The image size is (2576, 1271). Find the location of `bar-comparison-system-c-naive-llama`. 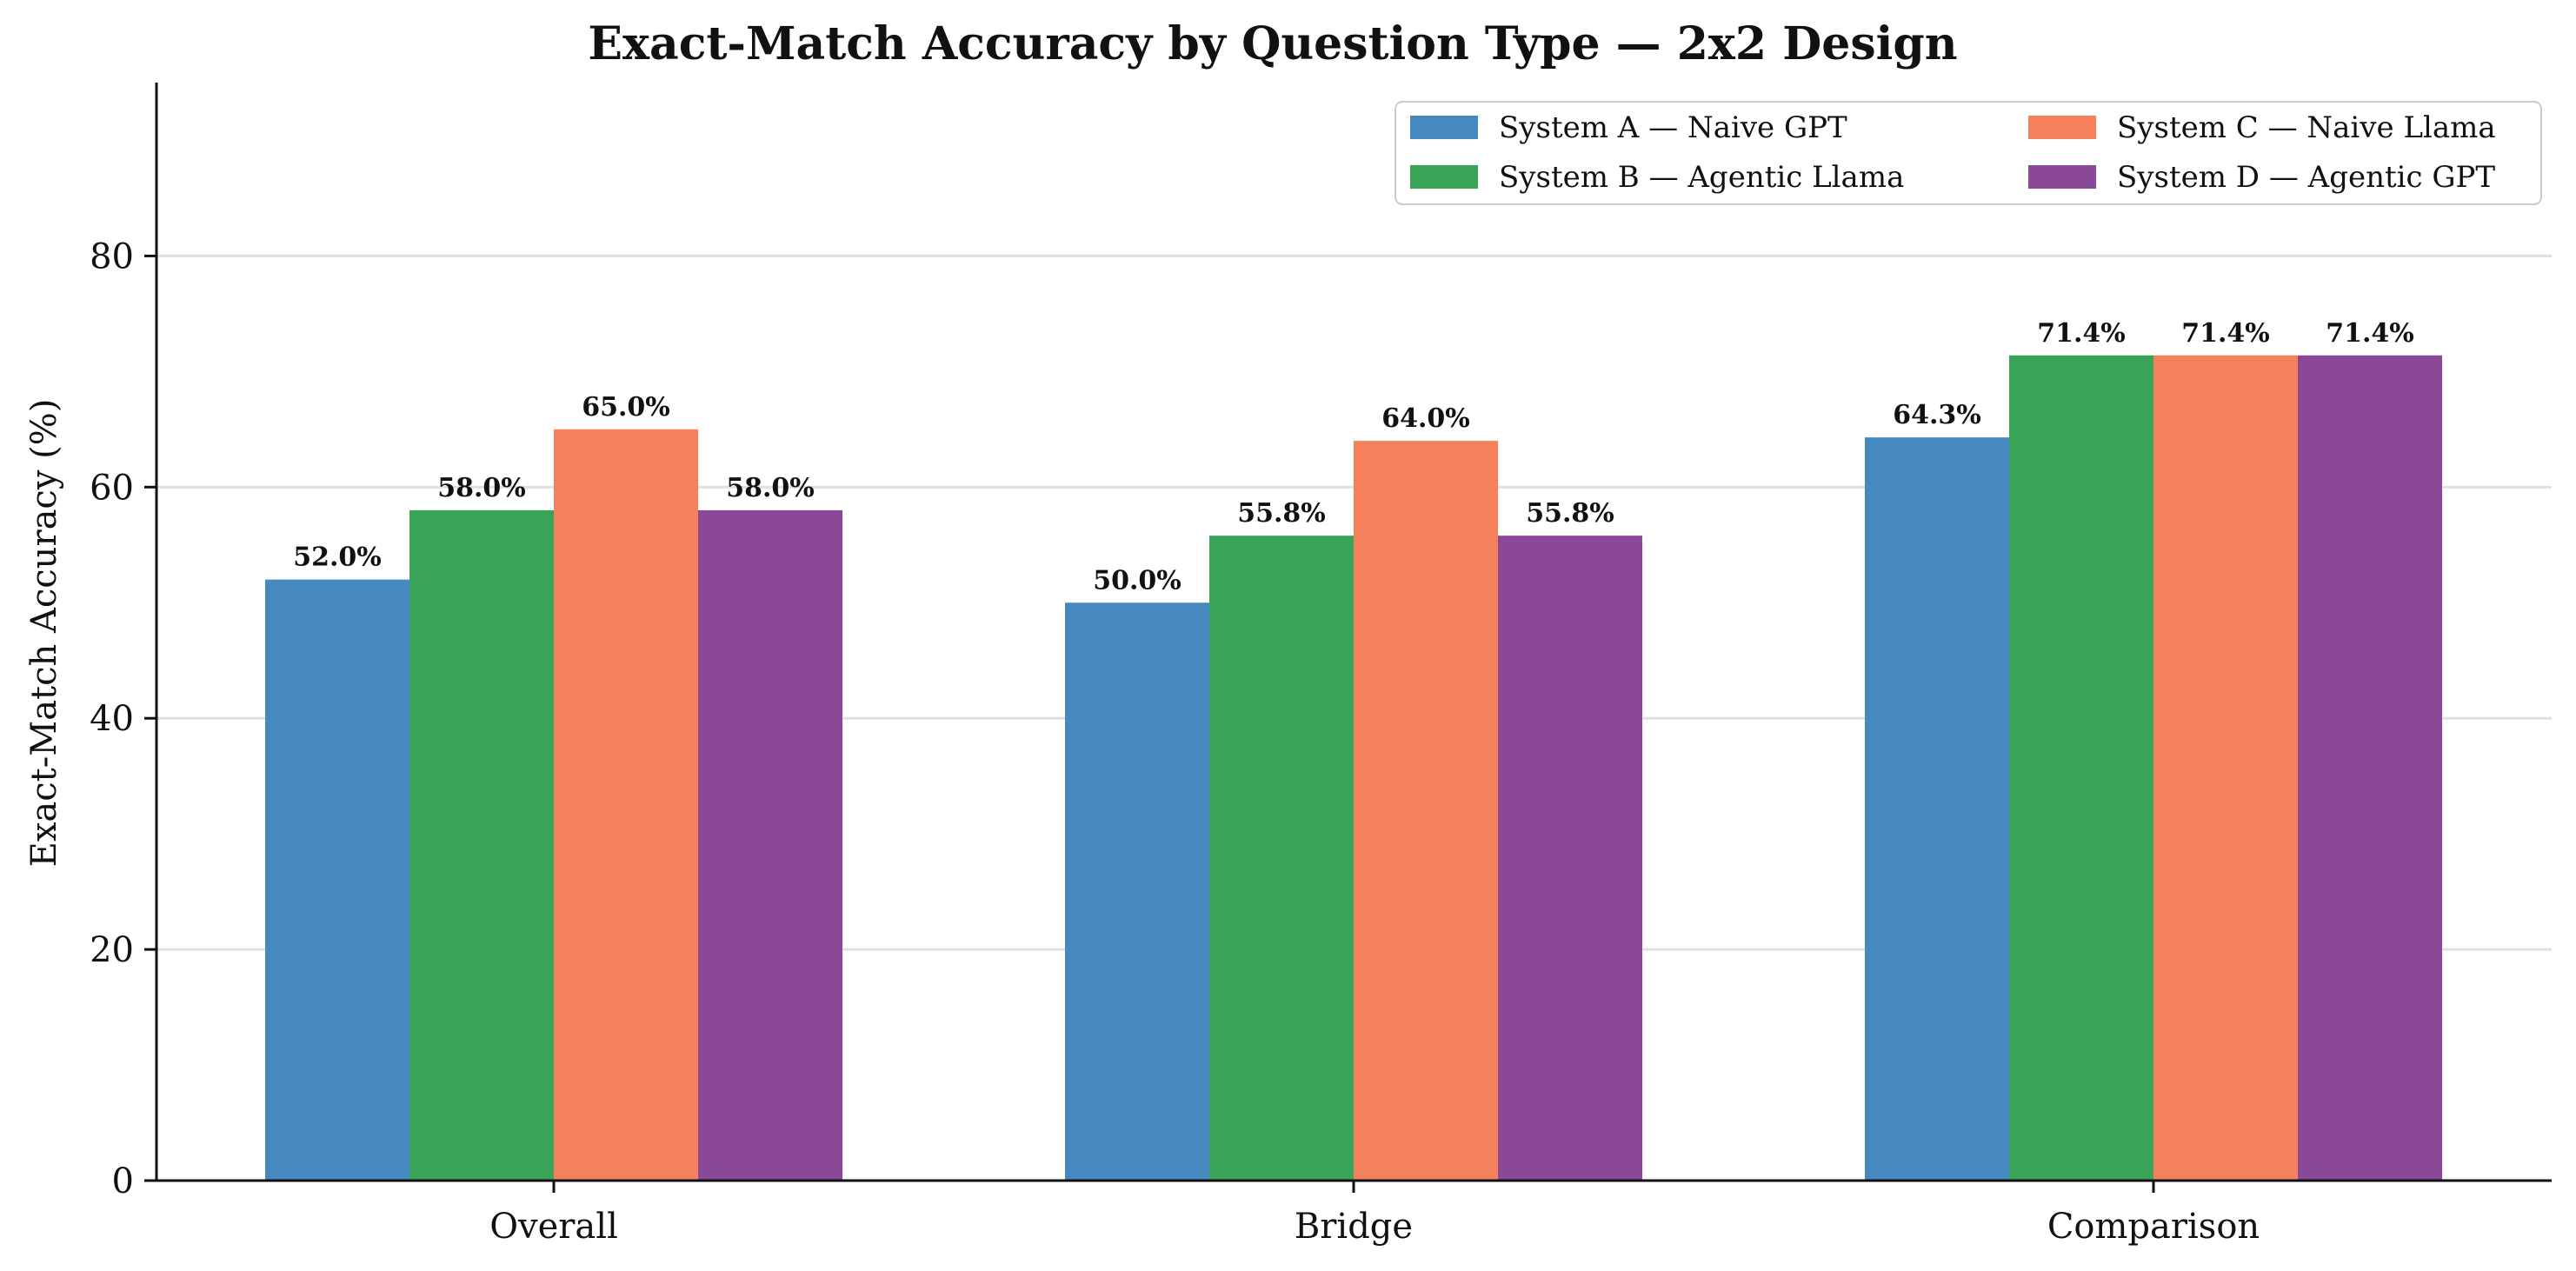

bar-comparison-system-c-naive-llama is located at coordinates (2225, 768).